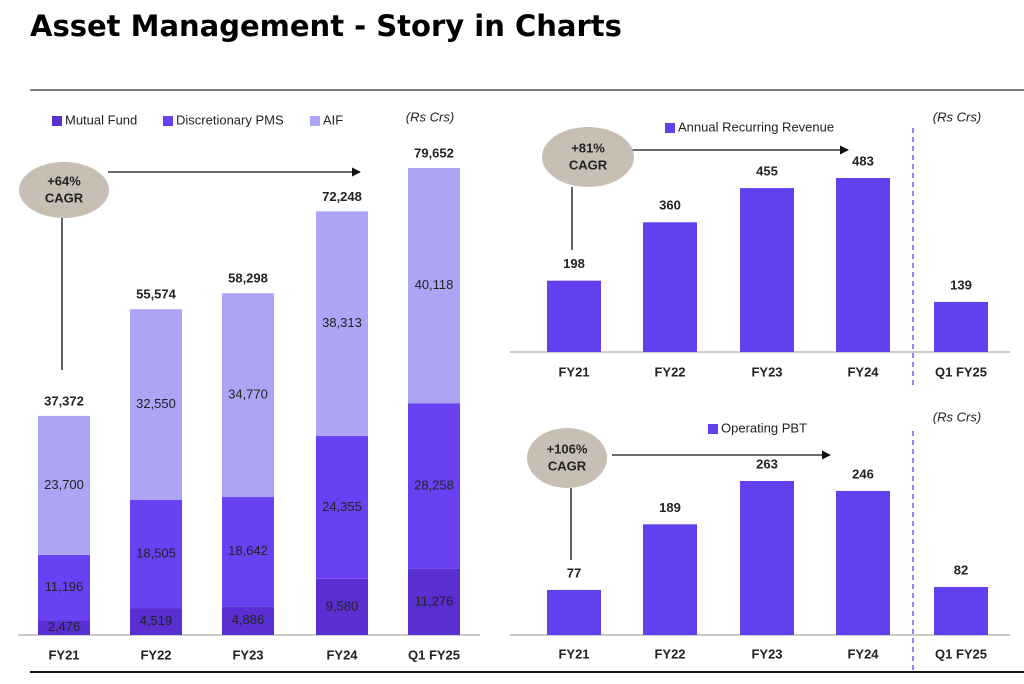 This screenshot has height=684, width=1024. Describe the element at coordinates (64, 180) in the screenshot. I see `annotation-text: +64%` at that location.